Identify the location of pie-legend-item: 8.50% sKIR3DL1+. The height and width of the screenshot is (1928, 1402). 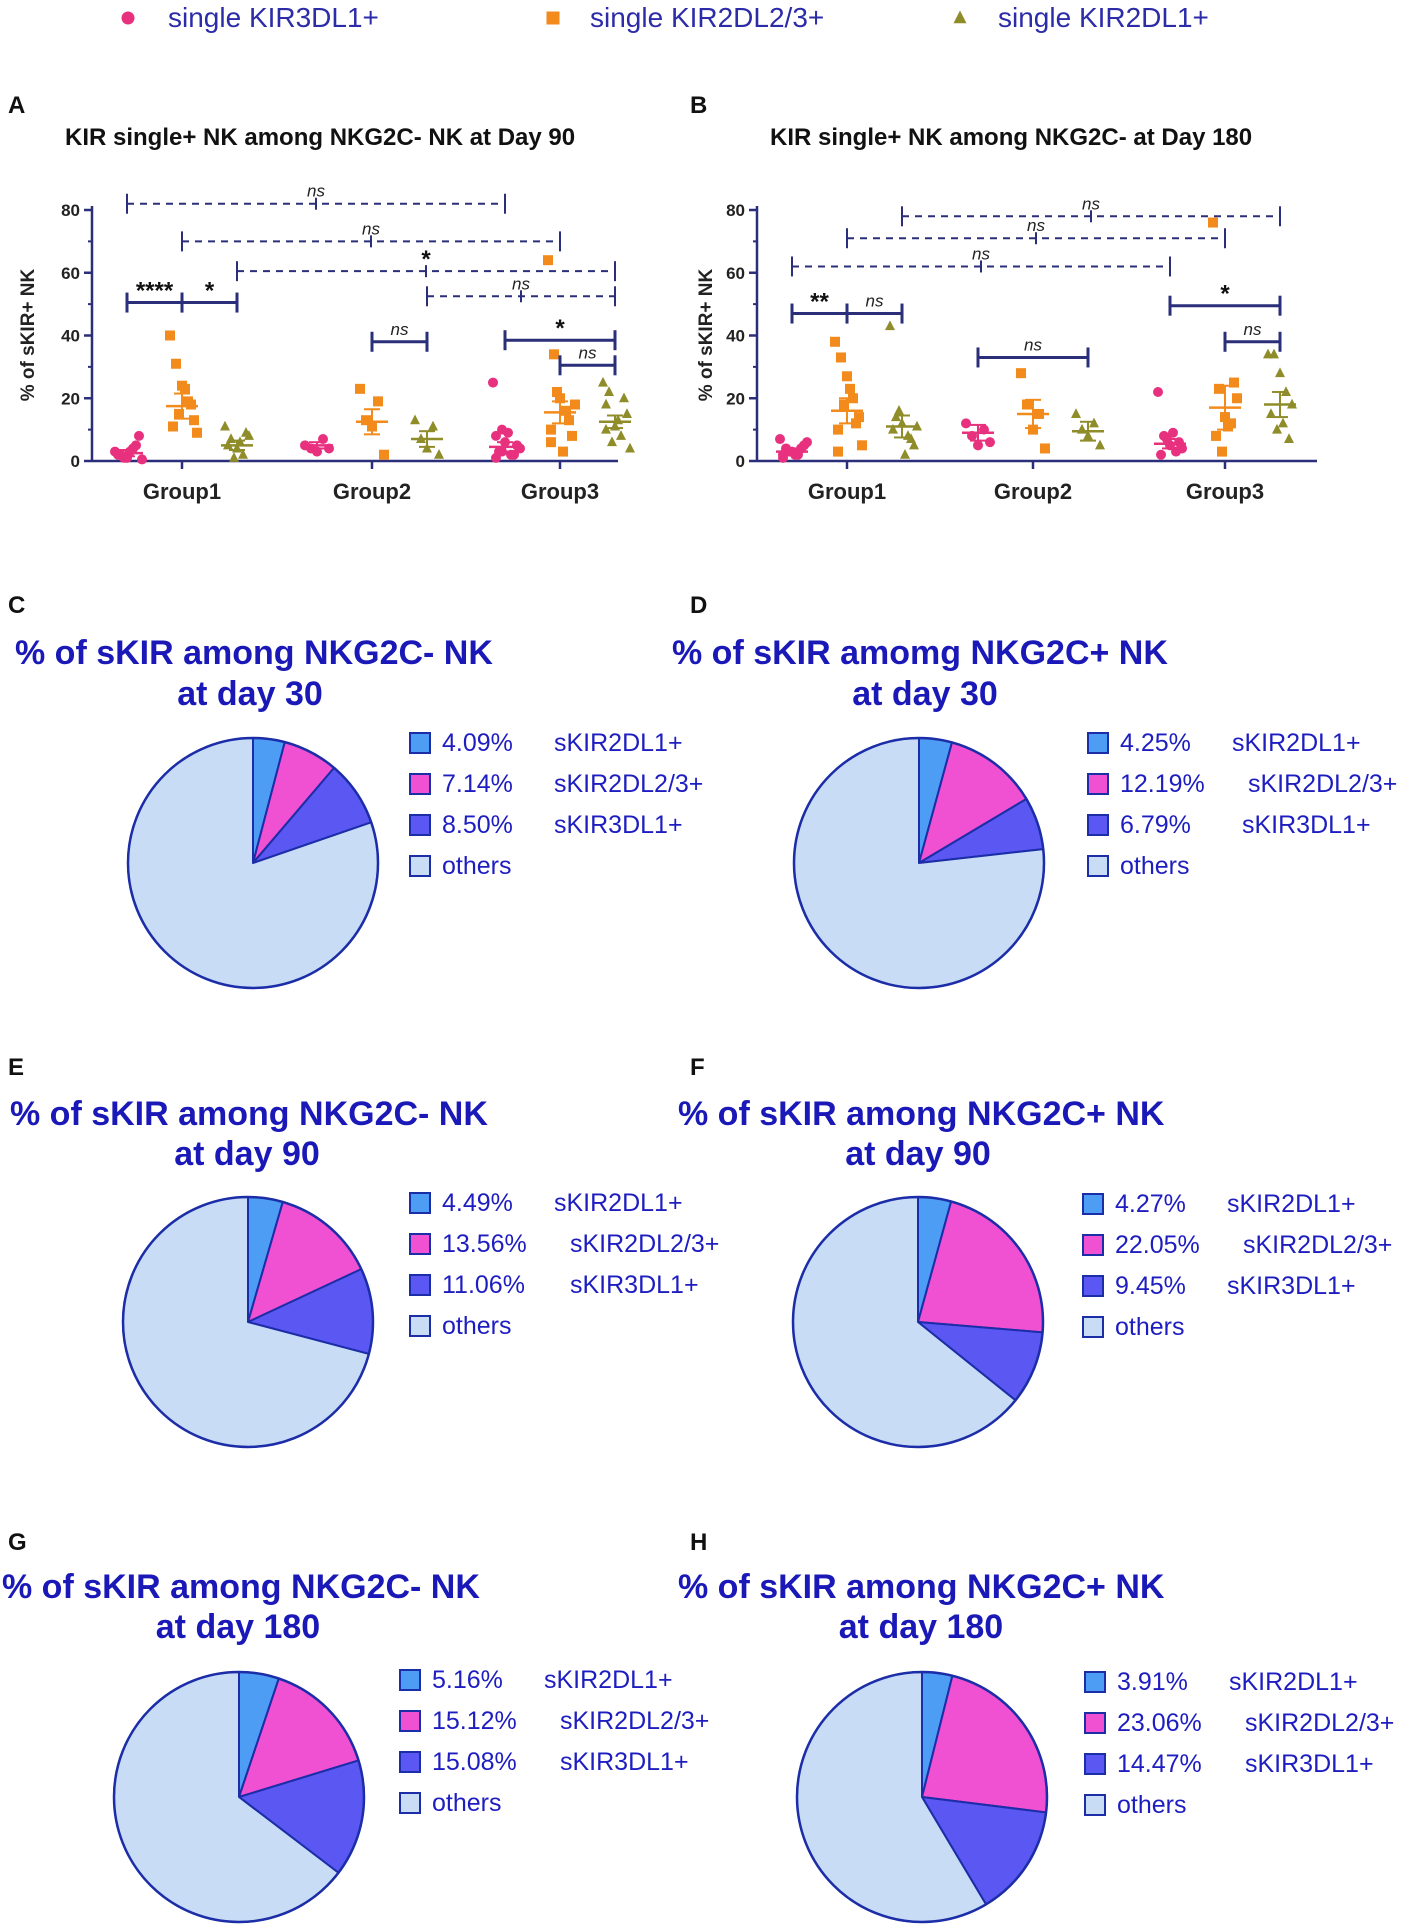
(546, 825).